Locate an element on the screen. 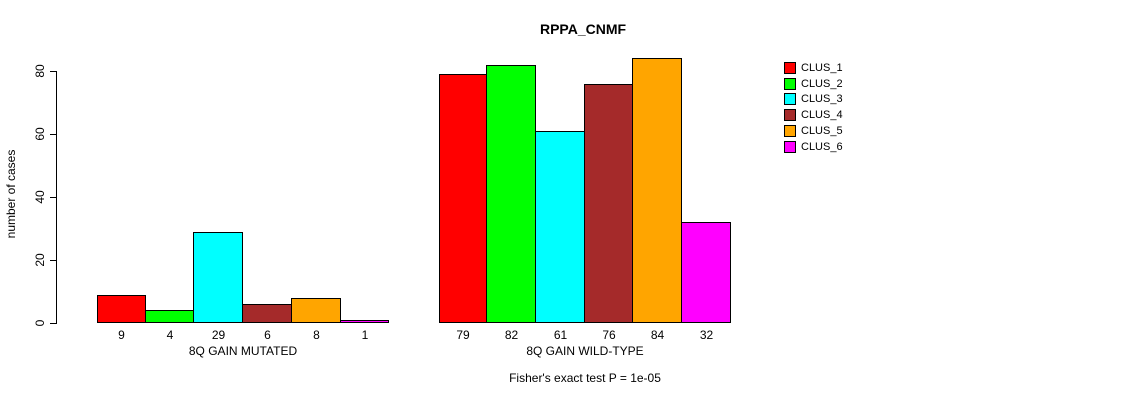  bar-value-label: 4 is located at coordinates (170, 335).